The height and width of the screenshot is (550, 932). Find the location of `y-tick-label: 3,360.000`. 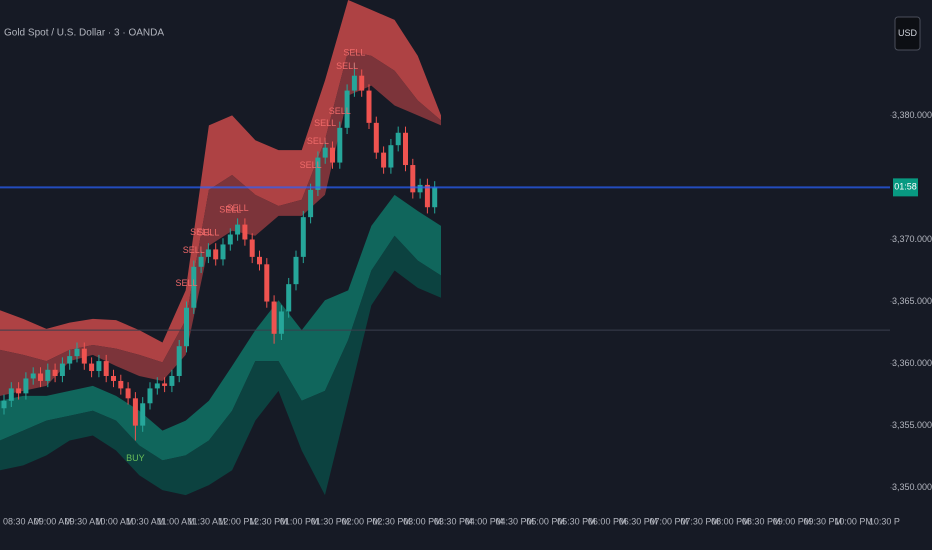

y-tick-label: 3,360.000 is located at coordinates (912, 363).